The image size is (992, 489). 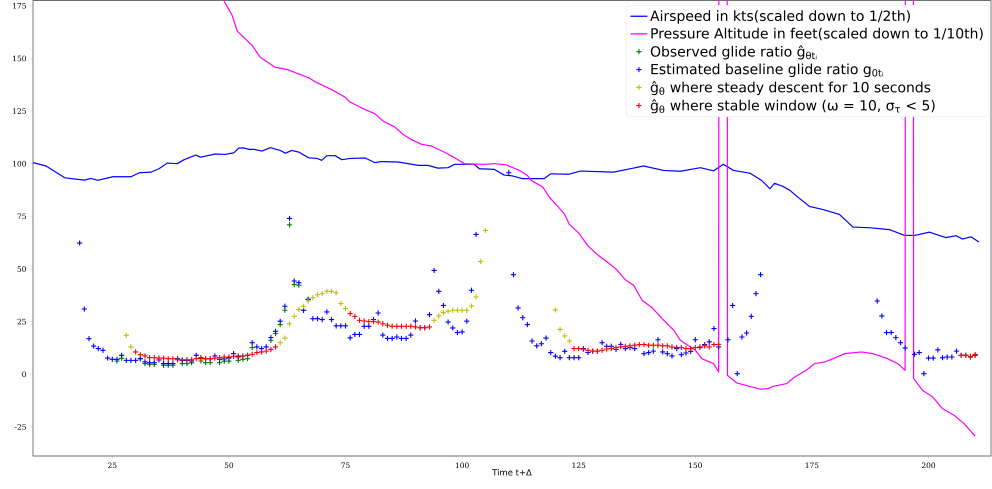 I want to click on legend-label: ĝ$_{θ}$ where steady descent for 10 seconds, so click(x=790, y=88).